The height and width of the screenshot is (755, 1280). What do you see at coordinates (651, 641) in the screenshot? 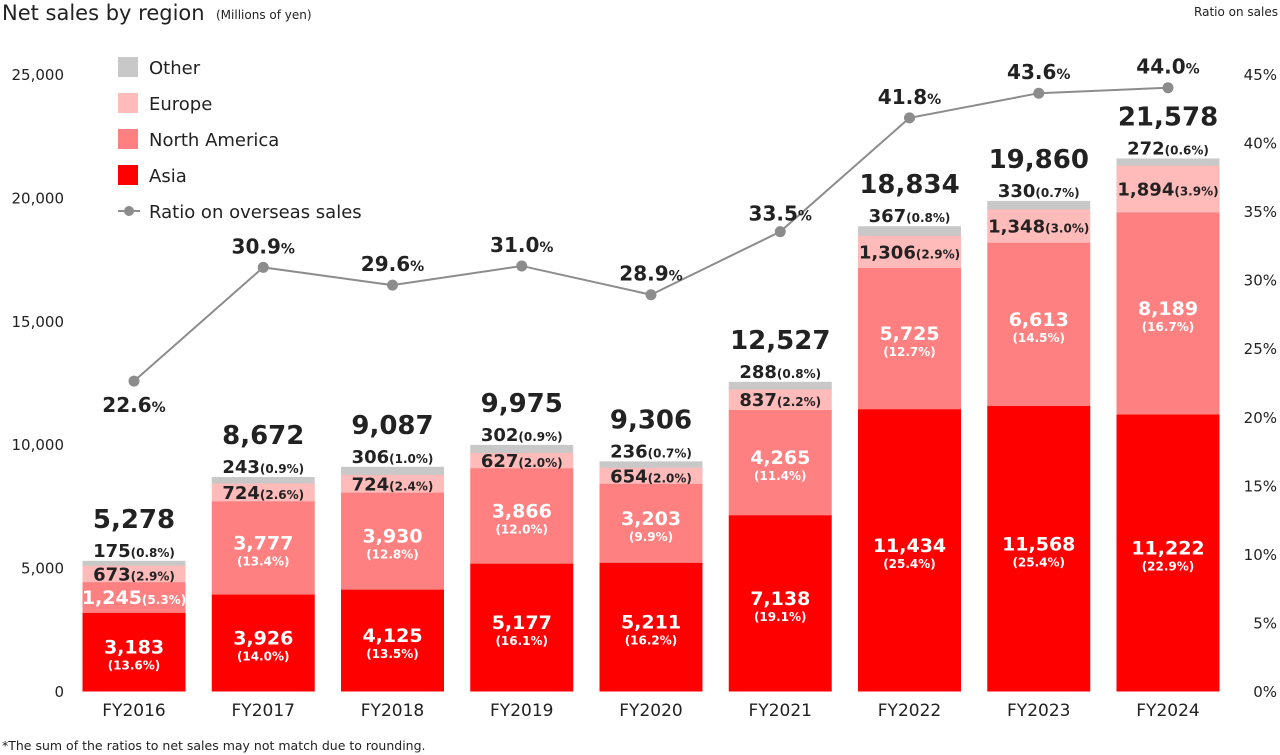
I see `segment-ratio-label: (16.2%)` at bounding box center [651, 641].